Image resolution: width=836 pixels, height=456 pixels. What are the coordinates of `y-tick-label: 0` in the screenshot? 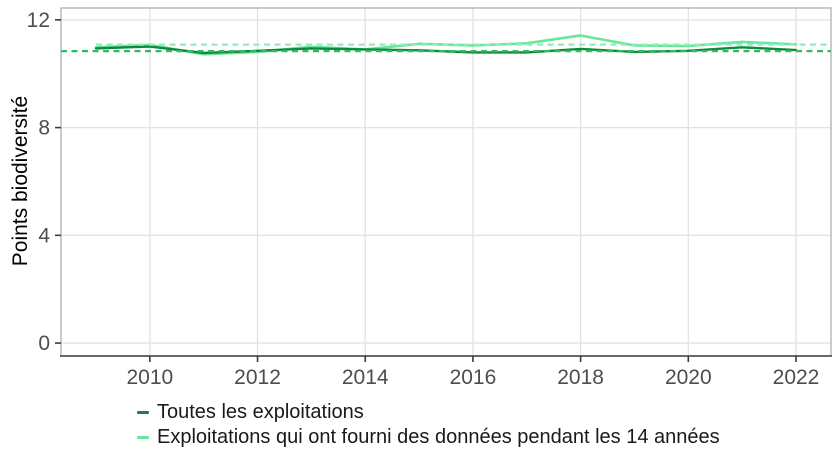 It's located at (44, 343).